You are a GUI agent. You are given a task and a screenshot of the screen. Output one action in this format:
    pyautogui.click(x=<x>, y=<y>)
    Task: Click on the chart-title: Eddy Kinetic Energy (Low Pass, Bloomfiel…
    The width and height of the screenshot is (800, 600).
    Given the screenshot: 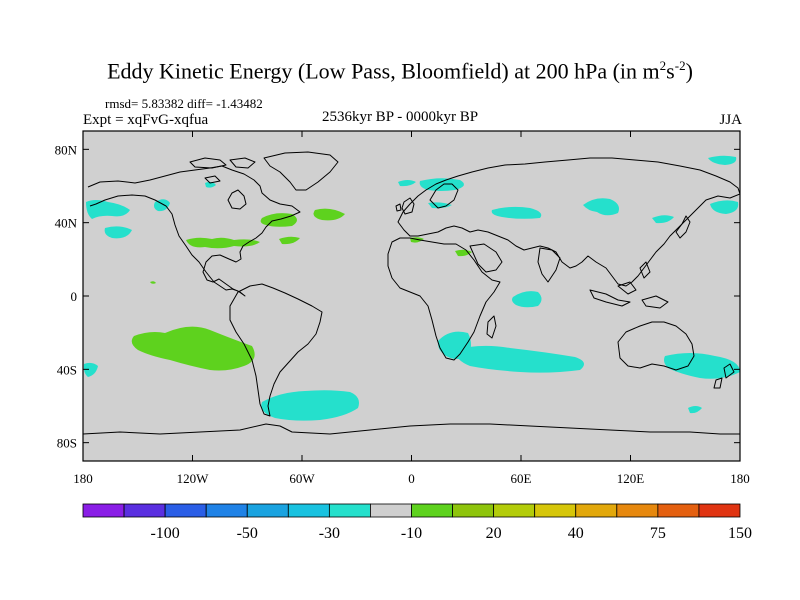 What is the action you would take?
    pyautogui.click(x=400, y=71)
    